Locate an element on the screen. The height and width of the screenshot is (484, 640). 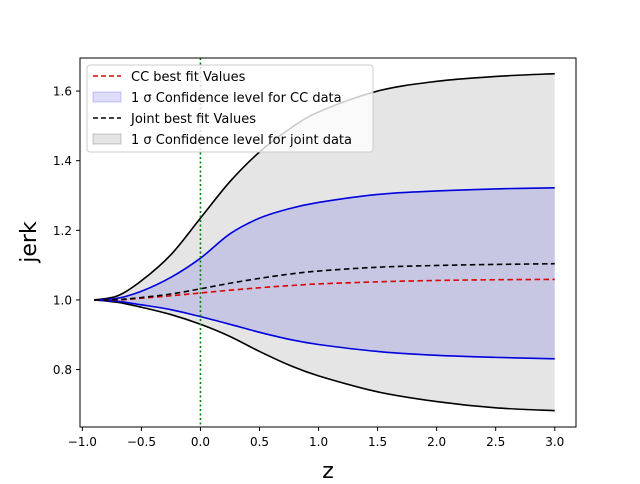
x-tick-label: 1.0 is located at coordinates (318, 442).